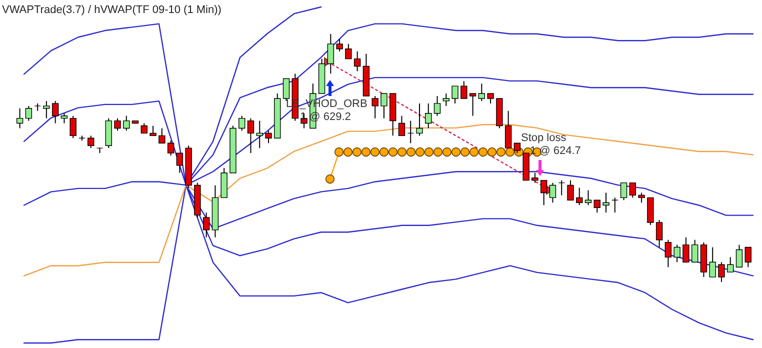  Describe the element at coordinates (544, 138) in the screenshot. I see `annotation: Stop loss` at that location.